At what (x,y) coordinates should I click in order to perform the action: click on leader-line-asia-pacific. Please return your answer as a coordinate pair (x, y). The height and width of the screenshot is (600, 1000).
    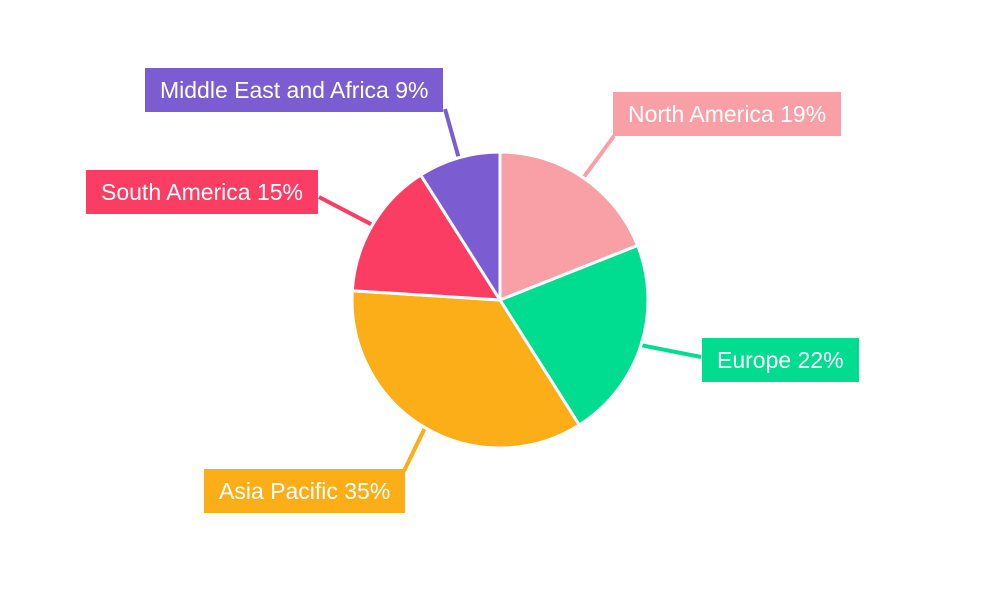
    Looking at the image, I should click on (415, 447).